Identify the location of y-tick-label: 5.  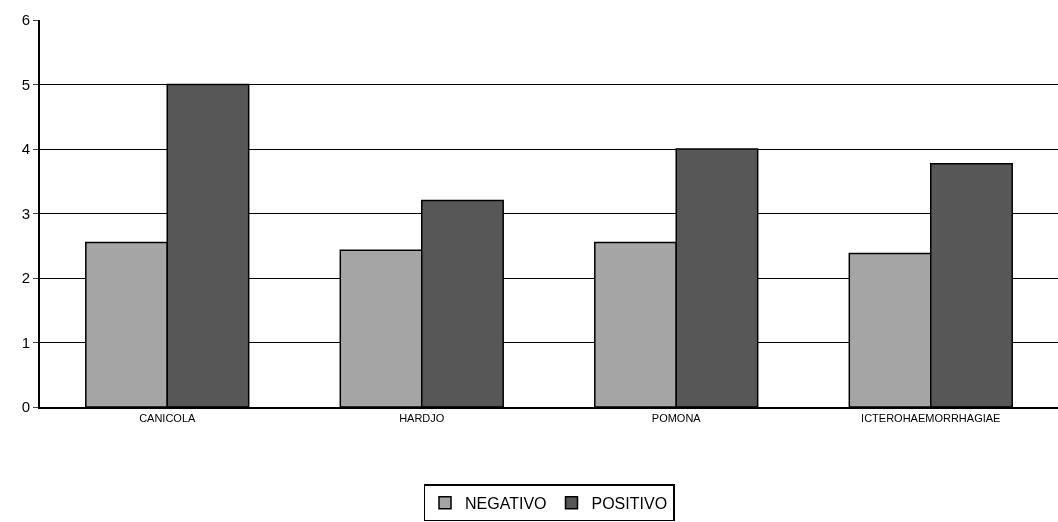
(25, 84).